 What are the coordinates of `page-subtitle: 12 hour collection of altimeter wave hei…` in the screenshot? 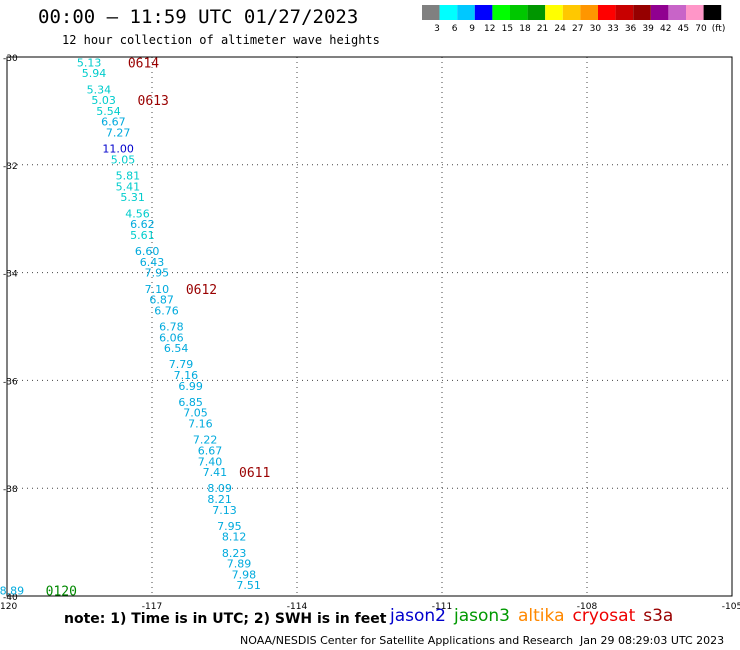 It's located at (221, 40).